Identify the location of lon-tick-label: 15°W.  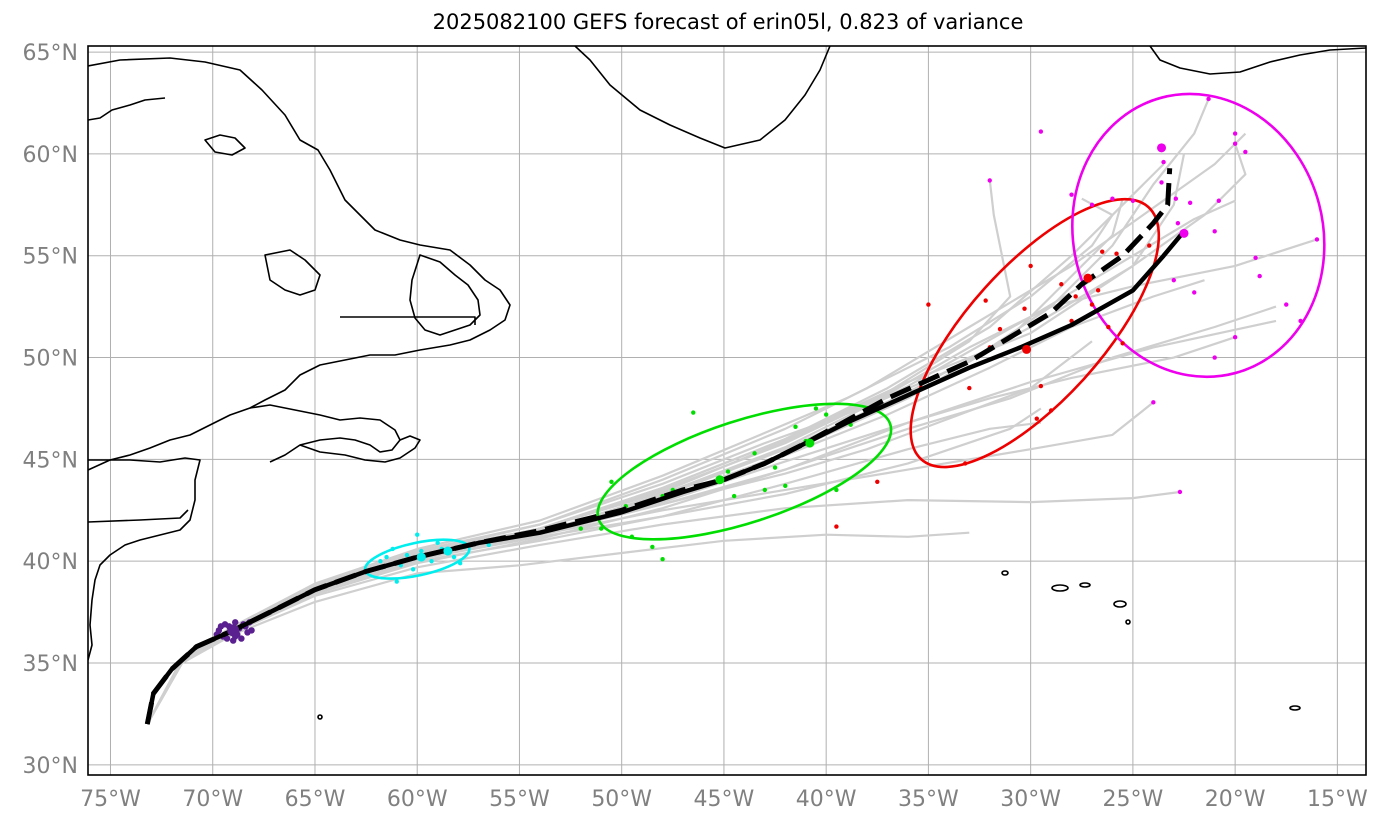
(1337, 799).